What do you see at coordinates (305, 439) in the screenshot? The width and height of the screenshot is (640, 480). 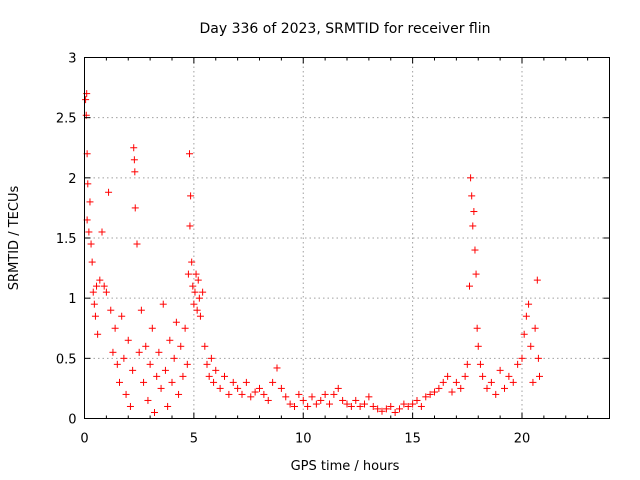 I see `x-tick-labels: 0 5 10 15 20` at bounding box center [305, 439].